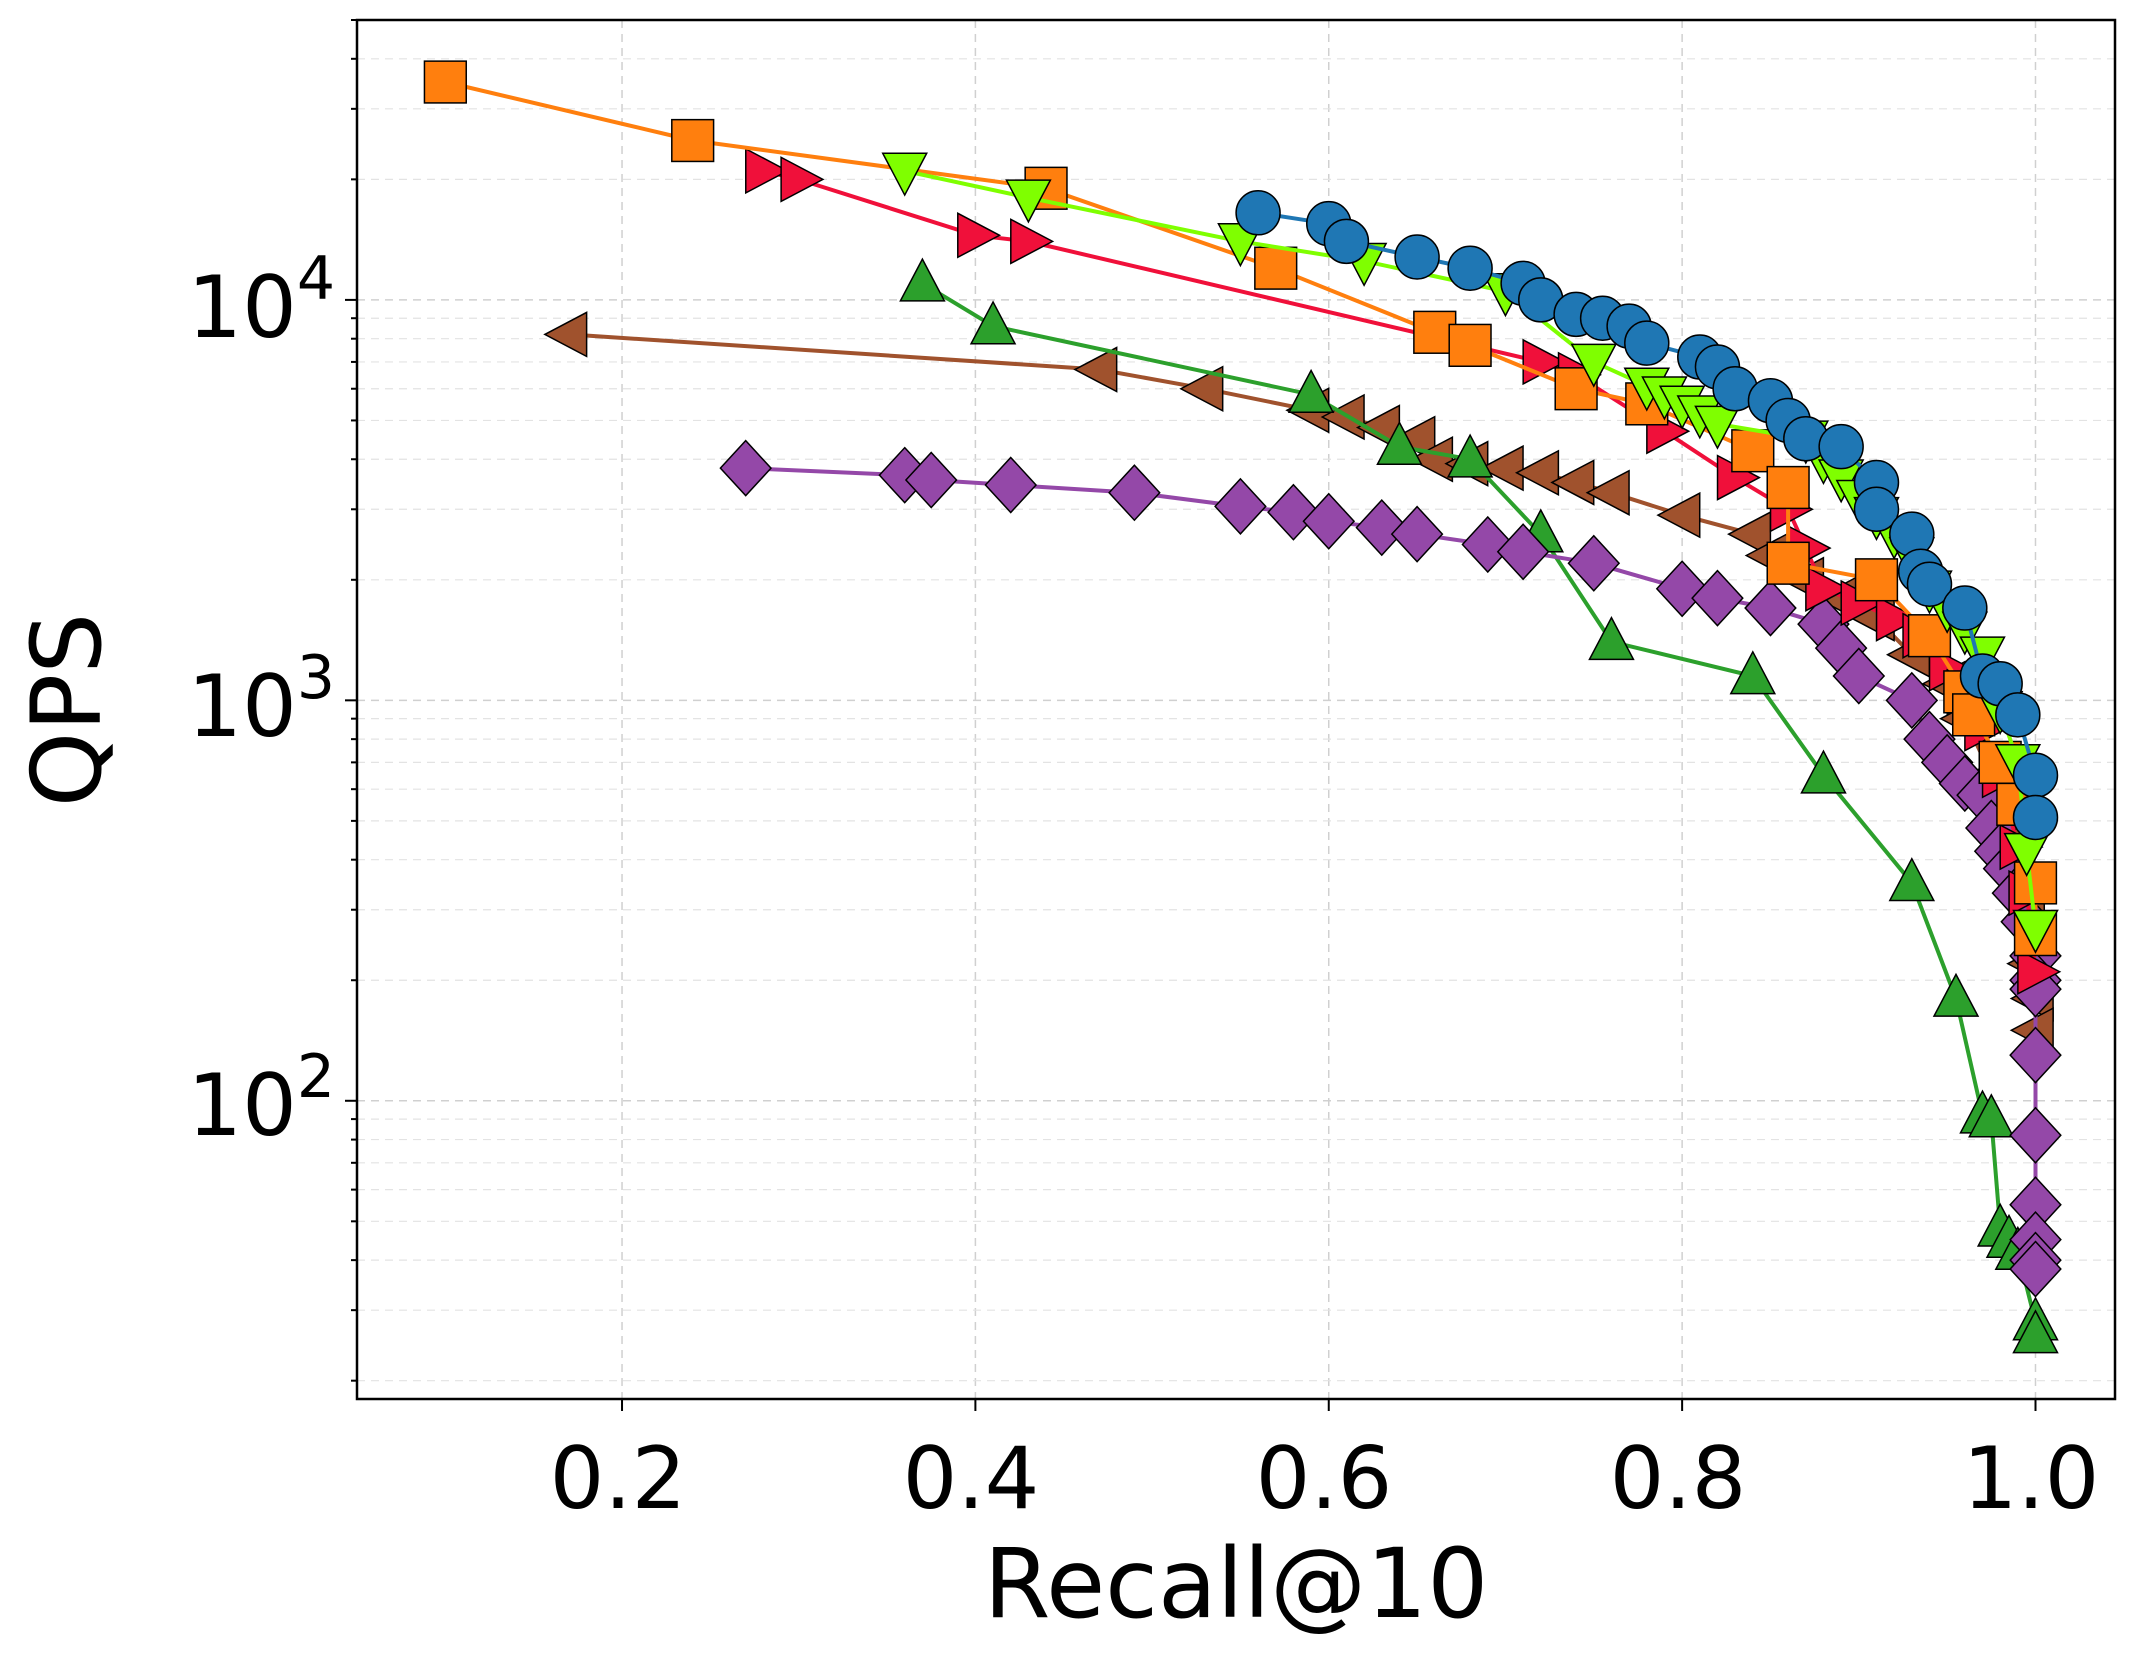  Describe the element at coordinates (261, 1099) in the screenshot. I see `y-tick-label: 10²` at that location.